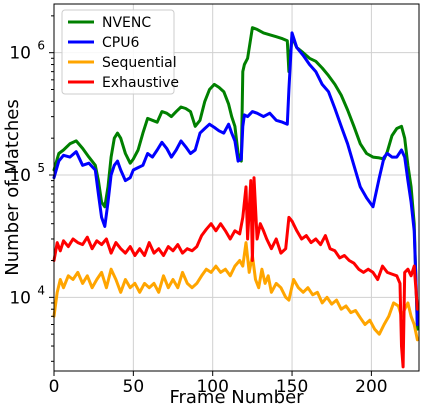  Describe the element at coordinates (54, 387) in the screenshot. I see `x-tick-label: 0` at that location.